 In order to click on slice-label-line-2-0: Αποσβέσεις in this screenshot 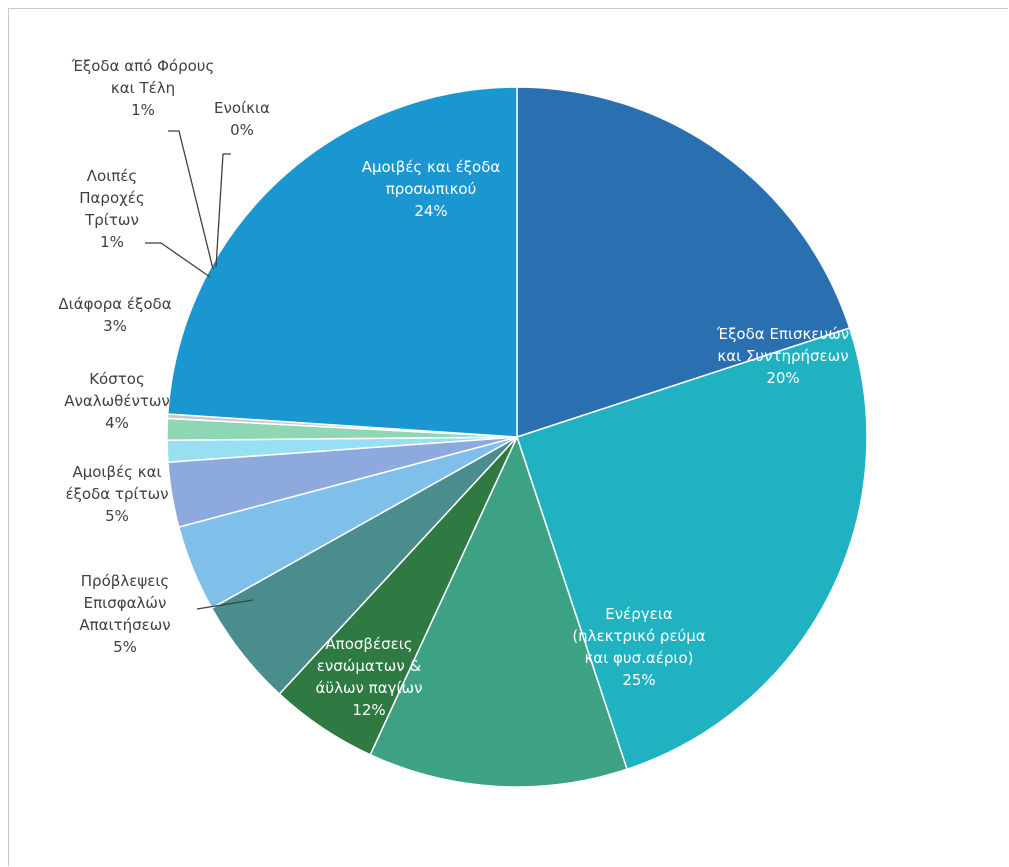, I will do `click(368, 644)`.